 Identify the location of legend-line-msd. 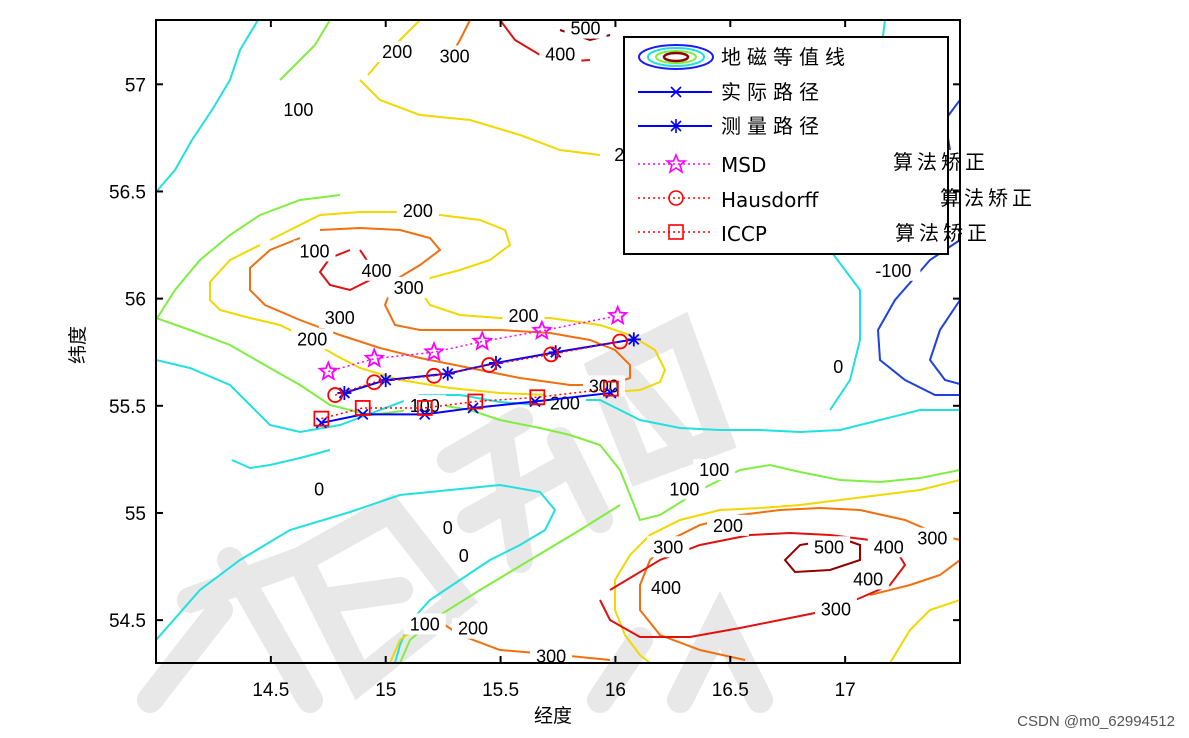
(675, 163).